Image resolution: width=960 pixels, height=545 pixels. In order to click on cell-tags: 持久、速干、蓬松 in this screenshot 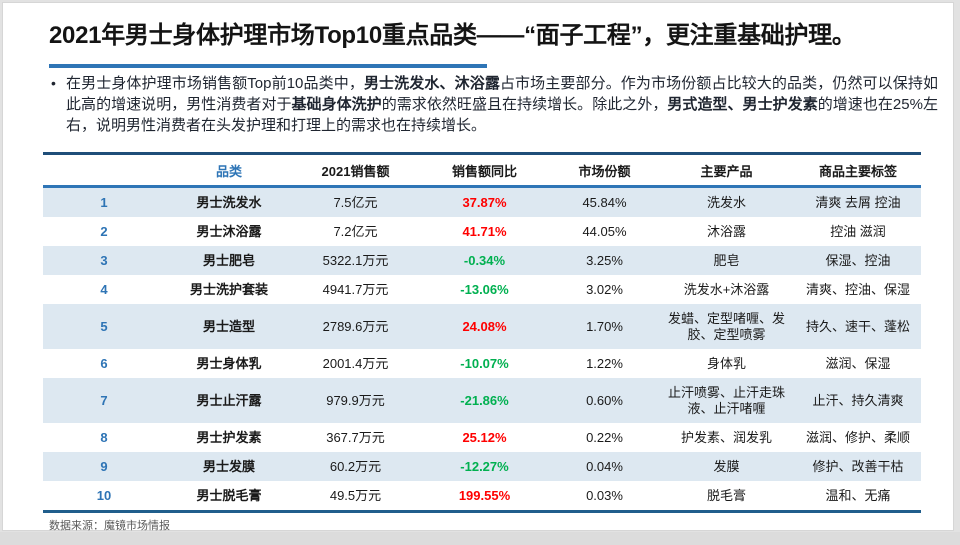, I will do `click(857, 326)`.